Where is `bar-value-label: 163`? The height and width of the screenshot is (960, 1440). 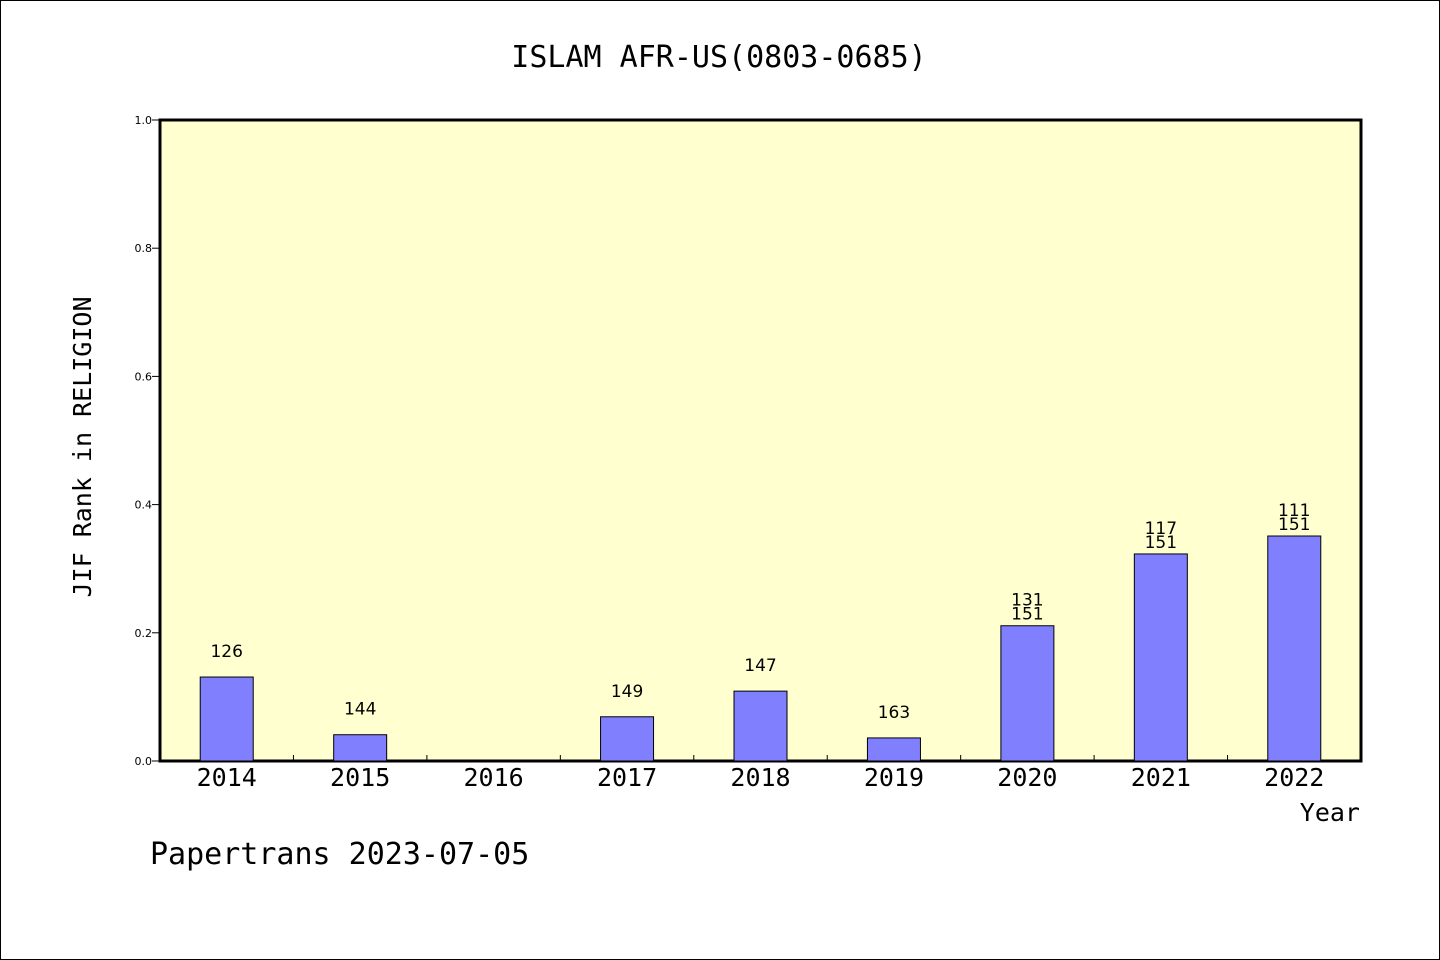
bar-value-label: 163 is located at coordinates (894, 713).